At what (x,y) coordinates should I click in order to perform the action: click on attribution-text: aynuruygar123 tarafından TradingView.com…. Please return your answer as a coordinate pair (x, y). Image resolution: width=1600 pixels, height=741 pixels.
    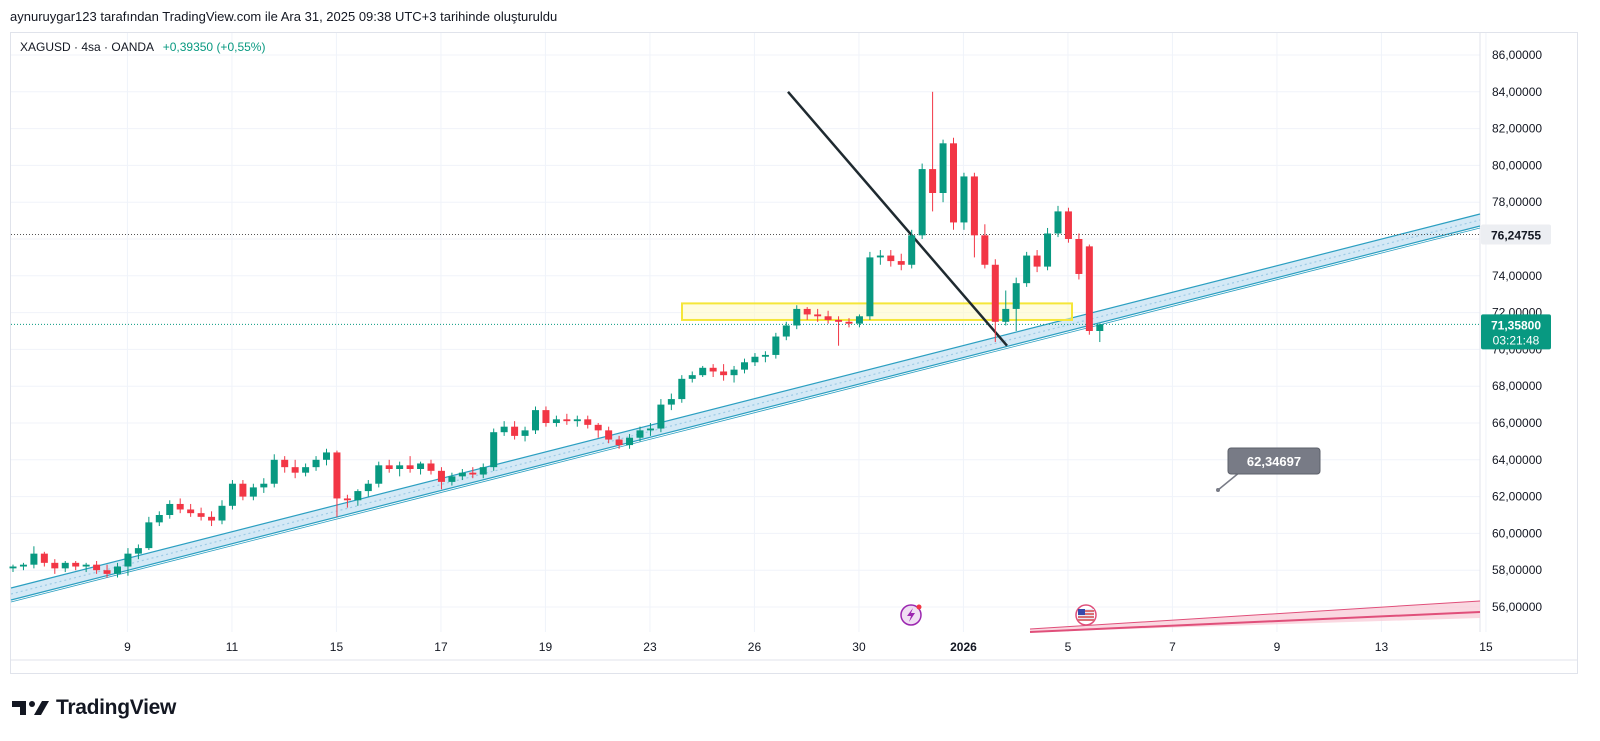
    Looking at the image, I should click on (284, 16).